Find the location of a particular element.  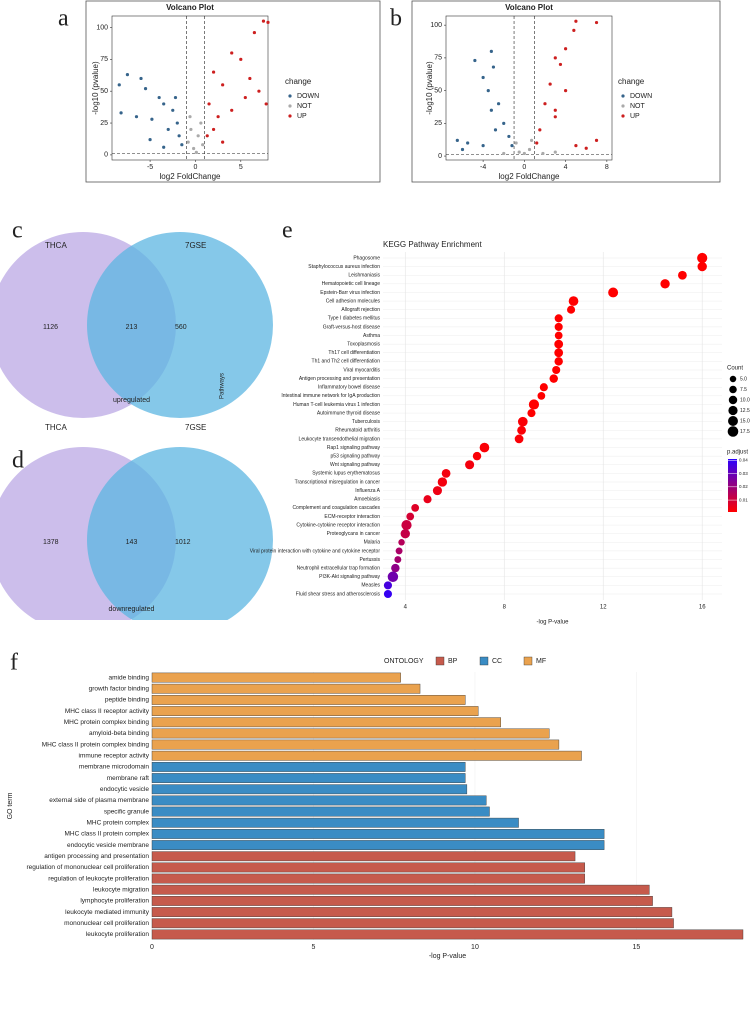

y-tick-label: antigen processing and presentation is located at coordinates (96, 856).